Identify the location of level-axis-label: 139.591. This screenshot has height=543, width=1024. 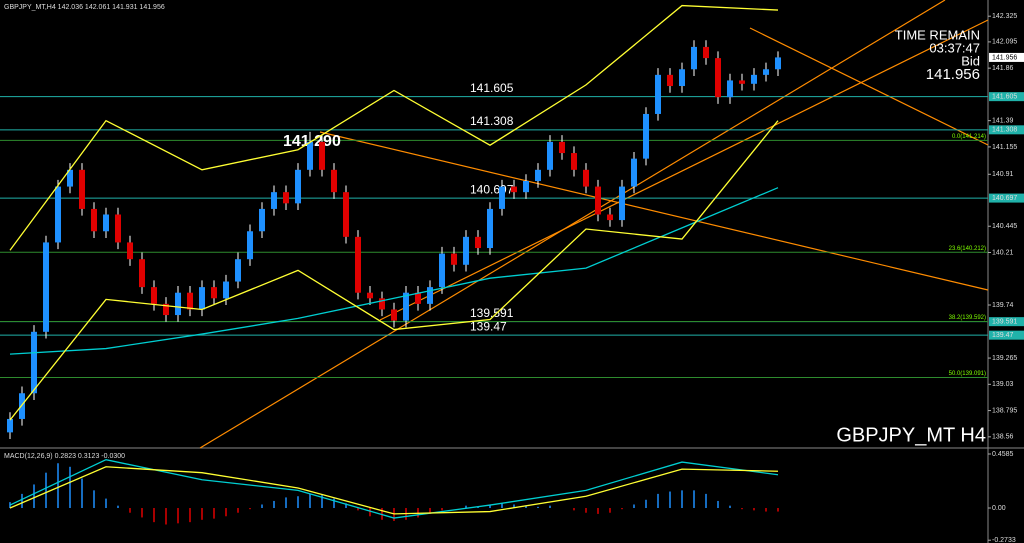
(1004, 321).